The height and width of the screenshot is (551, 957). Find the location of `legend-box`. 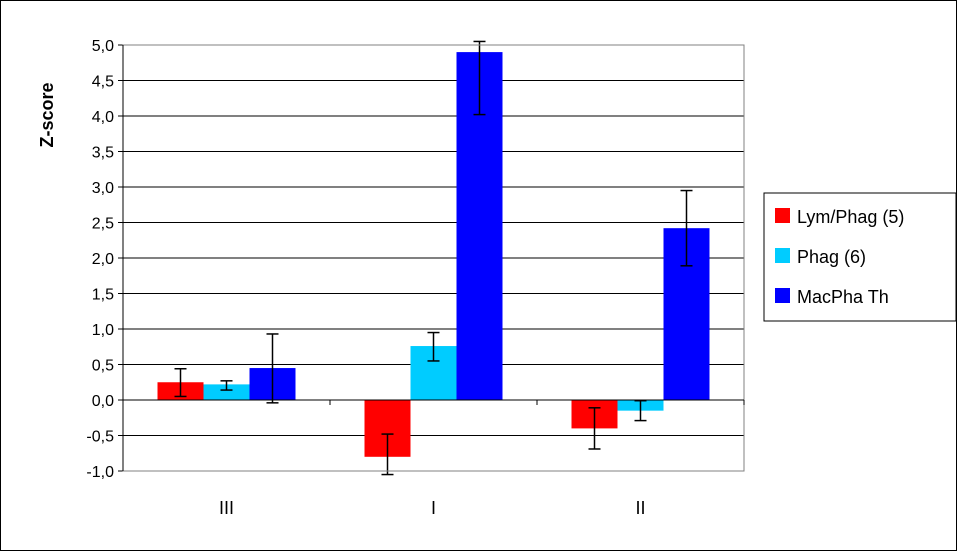

legend-box is located at coordinates (860, 257).